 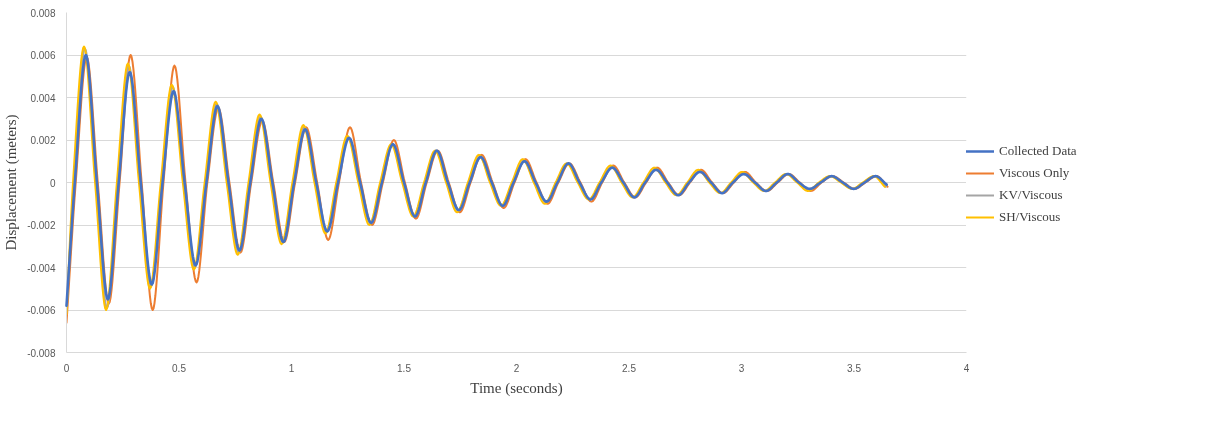 What do you see at coordinates (629, 368) in the screenshot?
I see `x-tick-label: 2.5` at bounding box center [629, 368].